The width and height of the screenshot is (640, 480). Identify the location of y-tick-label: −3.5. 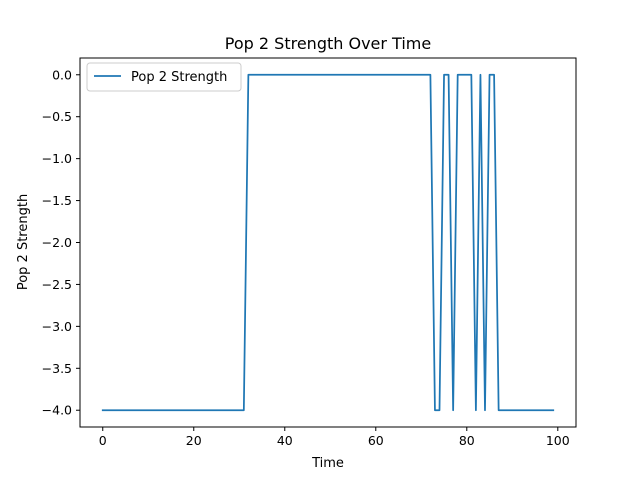
(57, 368).